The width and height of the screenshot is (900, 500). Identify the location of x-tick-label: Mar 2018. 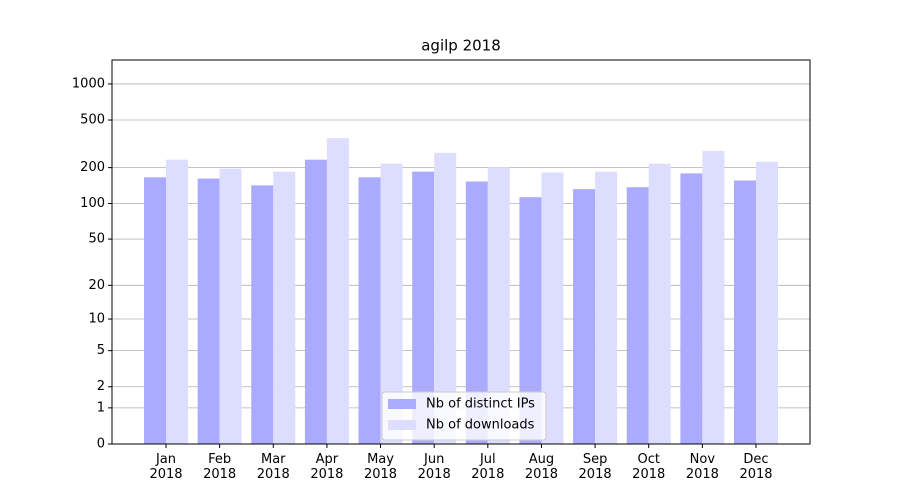
(273, 467).